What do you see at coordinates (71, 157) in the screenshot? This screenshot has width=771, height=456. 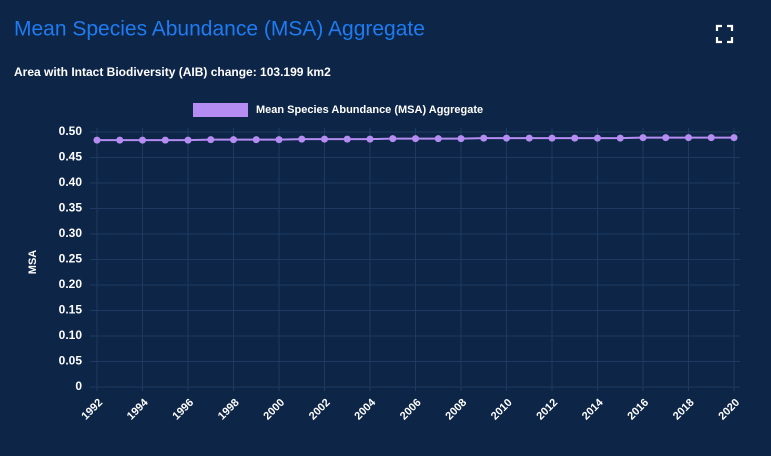 I see `y-tick-label: 0.45` at bounding box center [71, 157].